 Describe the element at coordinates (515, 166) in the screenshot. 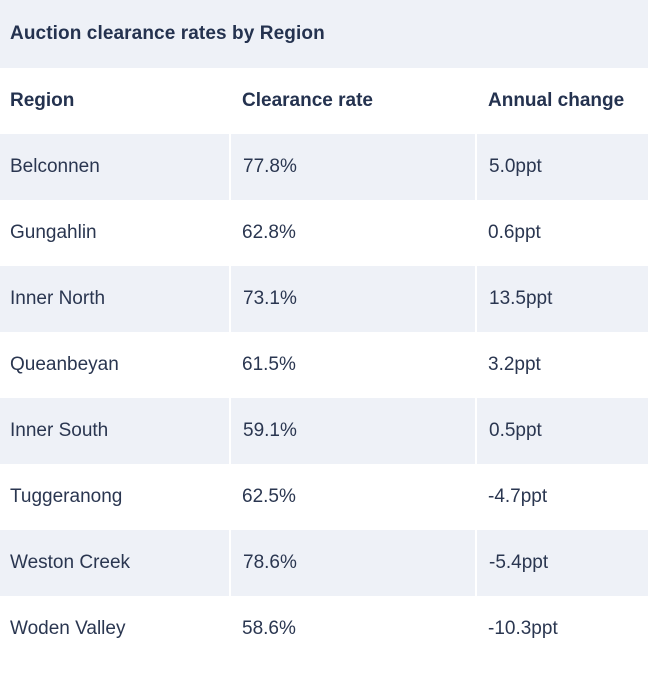

I see `annual-change-cell: 5.0ppt` at that location.